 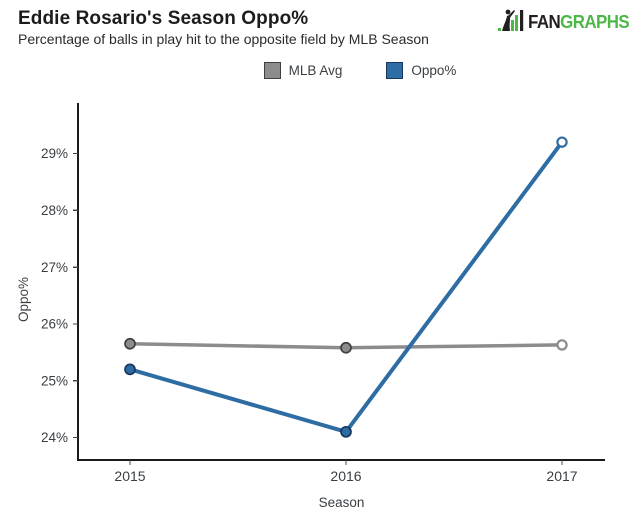 What do you see at coordinates (544, 21) in the screenshot?
I see `logo-text-fan: FAN` at bounding box center [544, 21].